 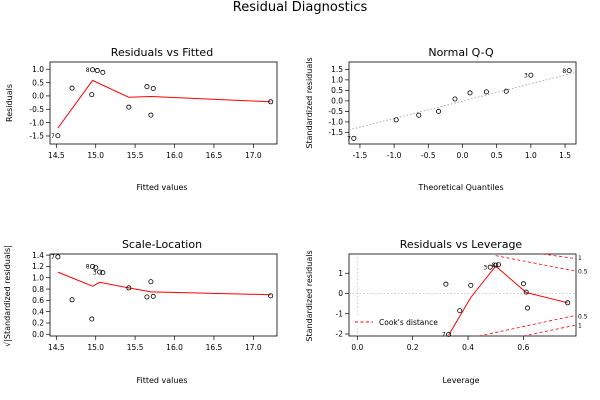 What do you see at coordinates (360, 155) in the screenshot?
I see `x-tick-label: -1.5` at bounding box center [360, 155].